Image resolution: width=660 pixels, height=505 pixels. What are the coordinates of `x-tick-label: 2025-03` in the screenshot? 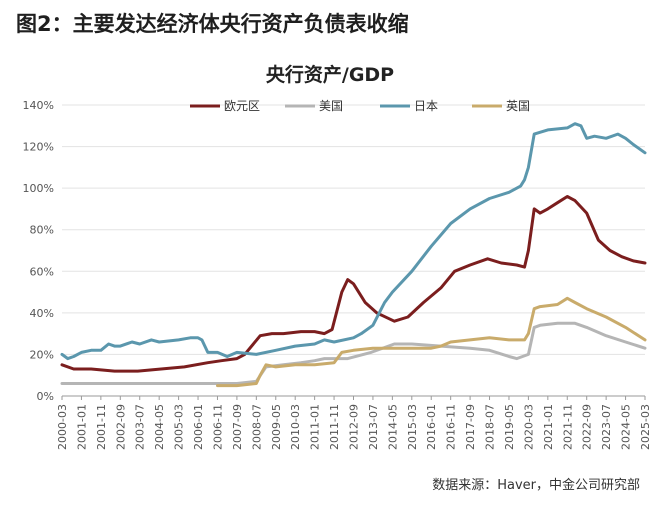 It's located at (645, 427).